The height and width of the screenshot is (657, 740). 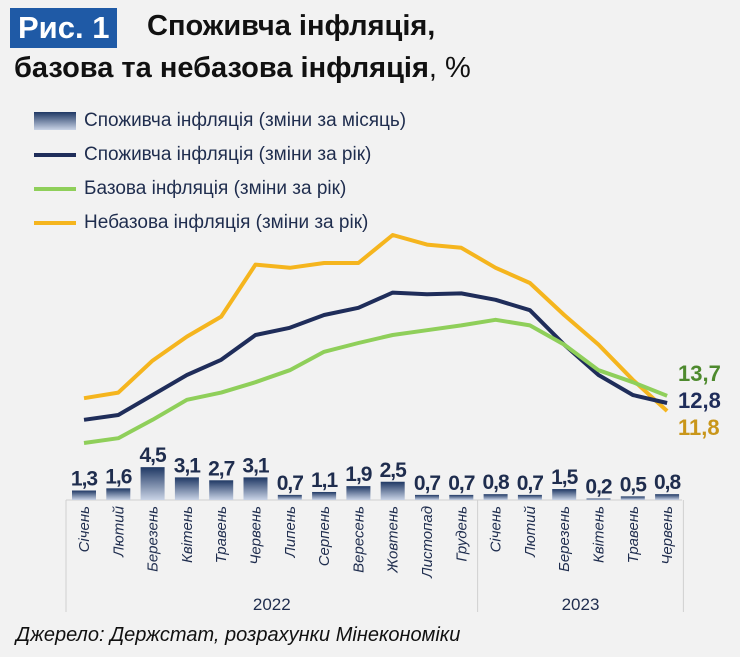 What do you see at coordinates (358, 474) in the screenshot?
I see `bar-data-label: 1,9` at bounding box center [358, 474].